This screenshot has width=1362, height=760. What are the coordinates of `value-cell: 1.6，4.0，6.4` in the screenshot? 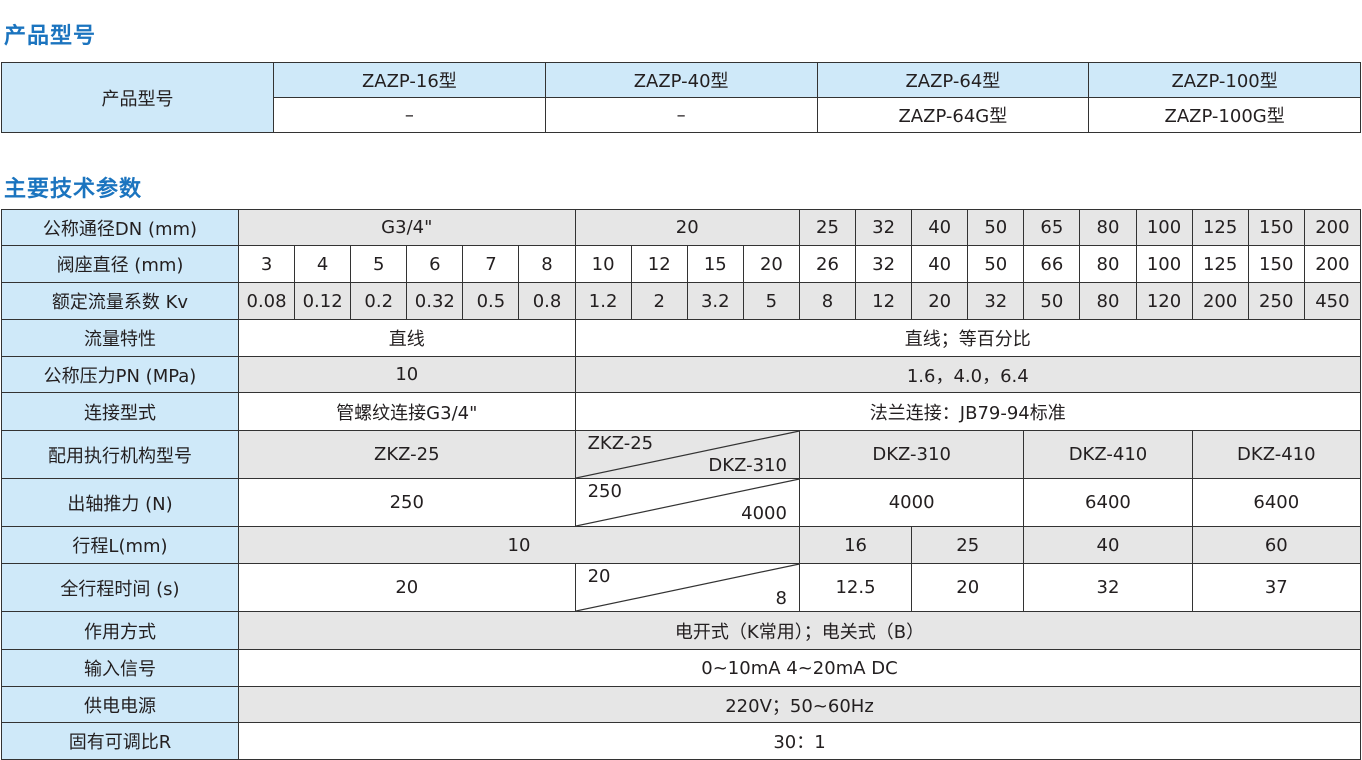 It's located at (968, 374).